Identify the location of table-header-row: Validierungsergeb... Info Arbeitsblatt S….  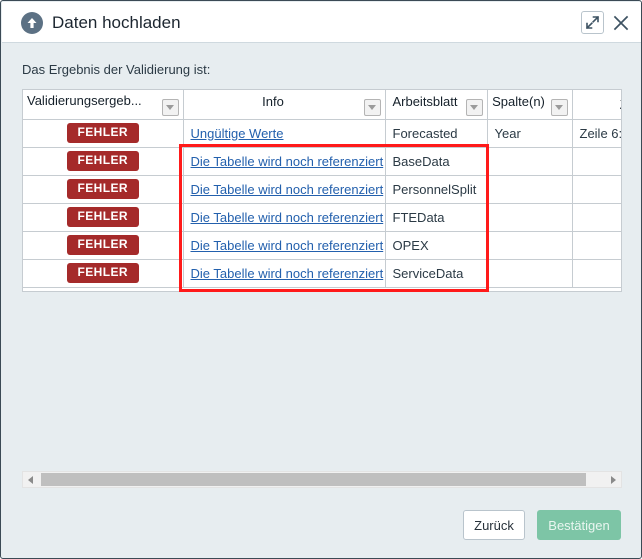
(322, 105).